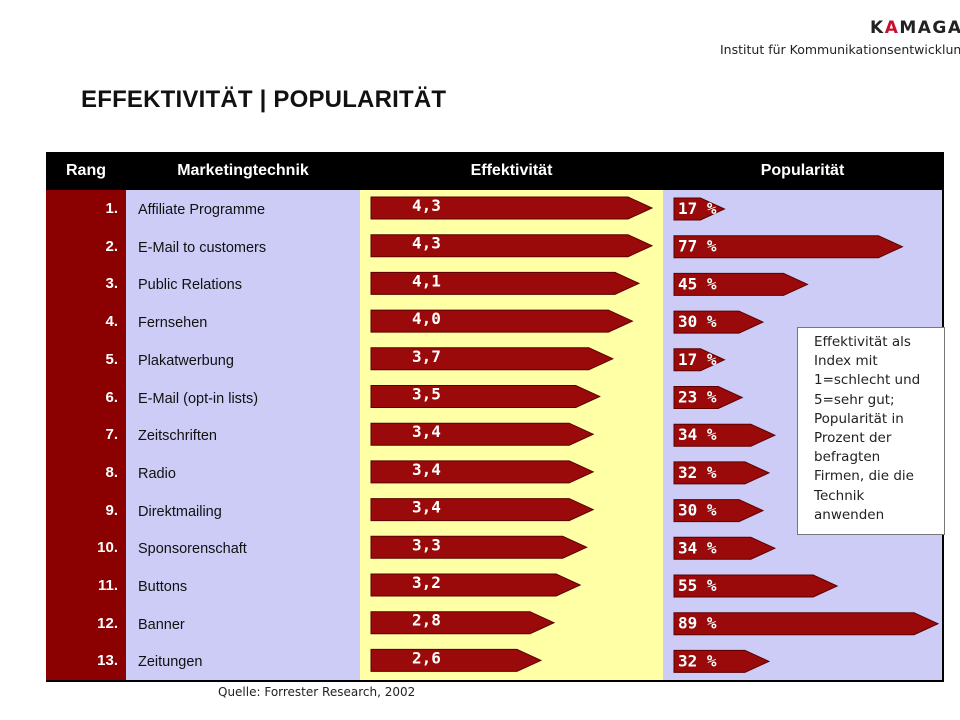  Describe the element at coordinates (264, 99) in the screenshot. I see `slide-title: EFFEKTIVITÄT | POPULARITÄT` at that location.